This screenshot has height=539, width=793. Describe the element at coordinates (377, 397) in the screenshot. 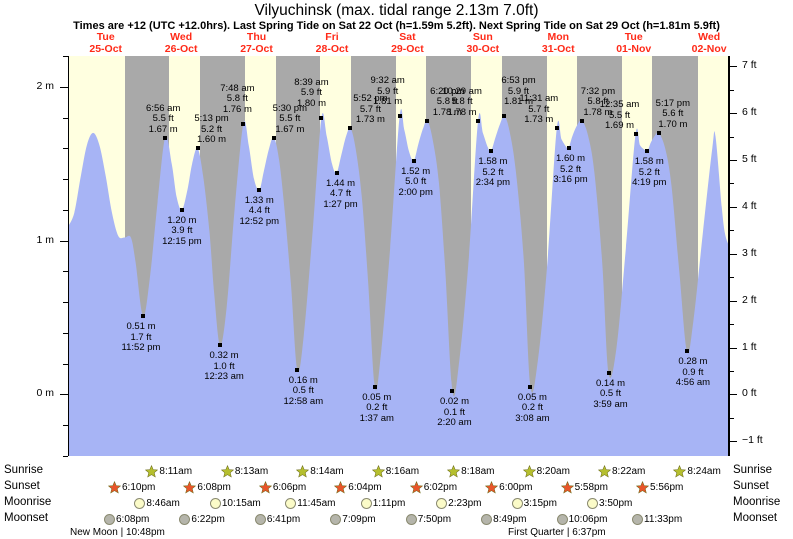

I see `tide-label-m: 0.05 m` at that location.